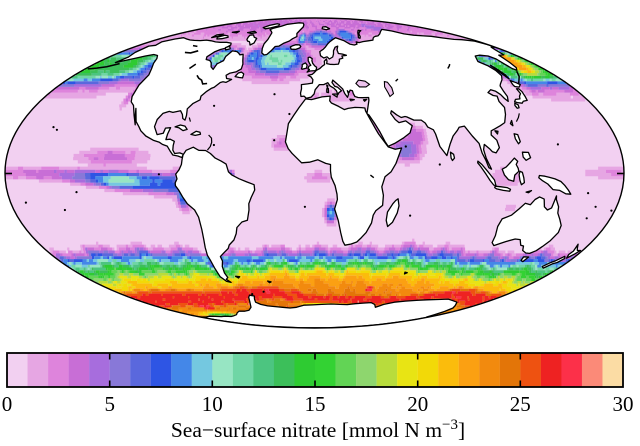  Describe the element at coordinates (318, 429) in the screenshot. I see `svg-text:Sea−surface nitrate [mmol N m−: Sea−surface nitrate [mmol N m−3]` at that location.